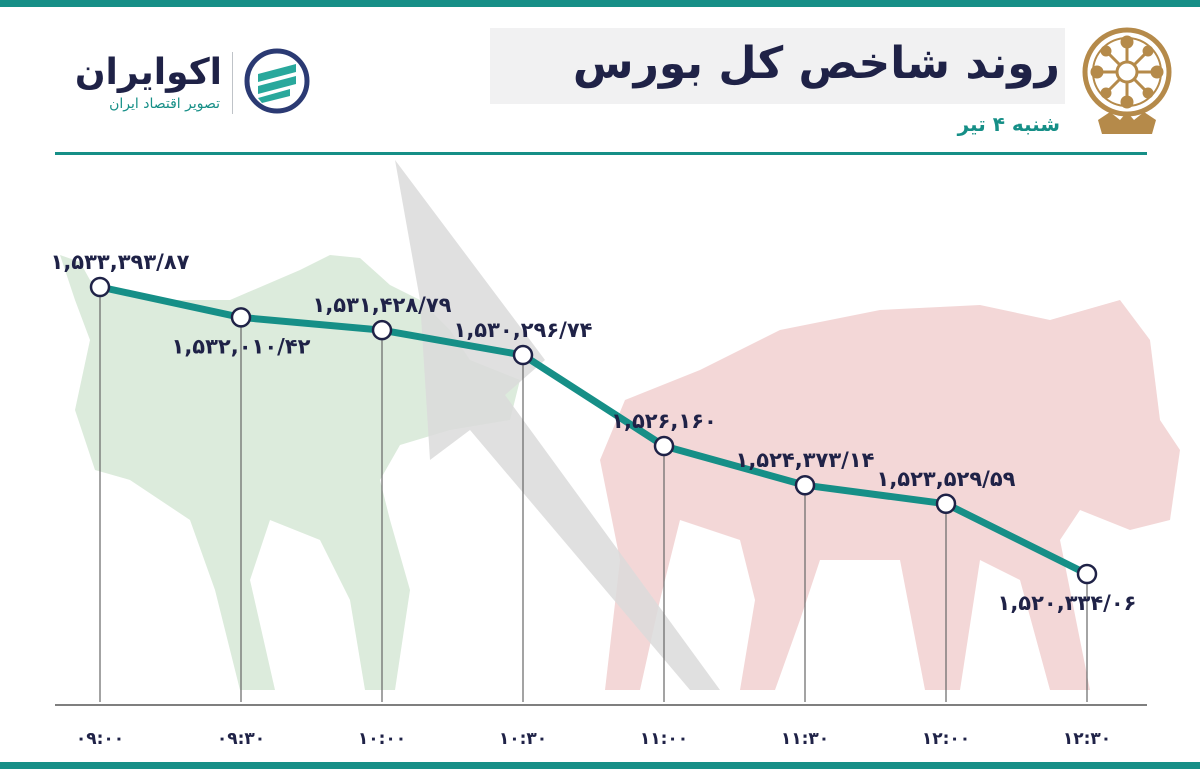  Describe the element at coordinates (601, 153) in the screenshot. I see `header-rule` at that location.